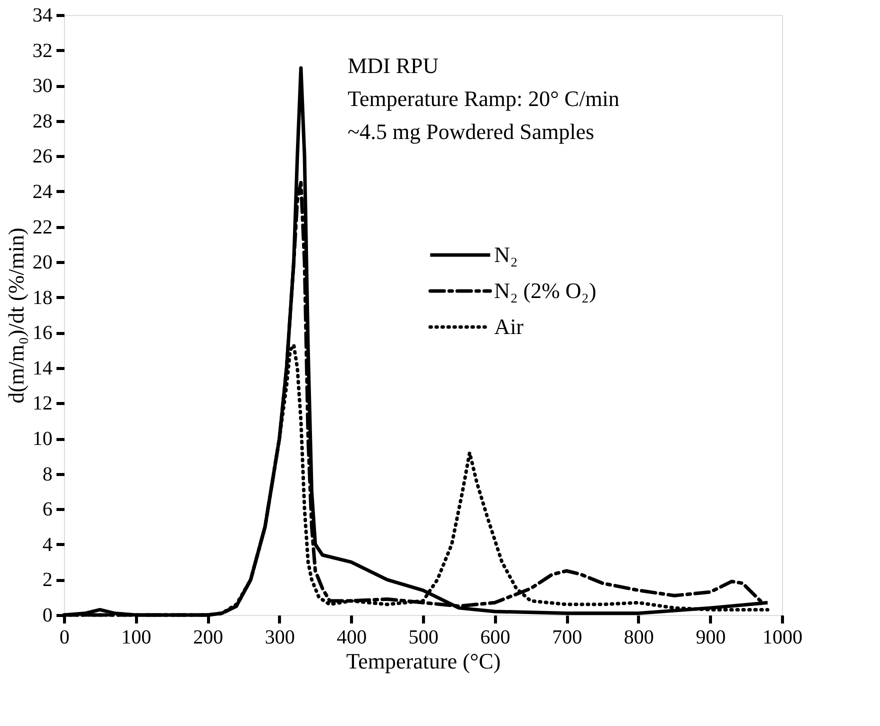 Image resolution: width=880 pixels, height=726 pixels. Describe the element at coordinates (471, 131) in the screenshot. I see `annotation: ~4.5 mg Powdered Samples` at that location.